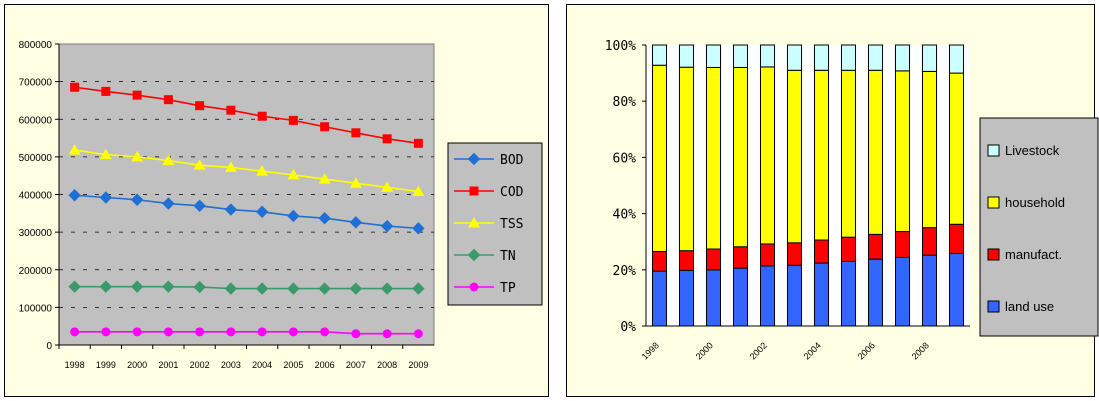 Image resolution: width=1099 pixels, height=401 pixels. Describe the element at coordinates (36, 120) in the screenshot. I see `y-tick-label: 600000` at that location.